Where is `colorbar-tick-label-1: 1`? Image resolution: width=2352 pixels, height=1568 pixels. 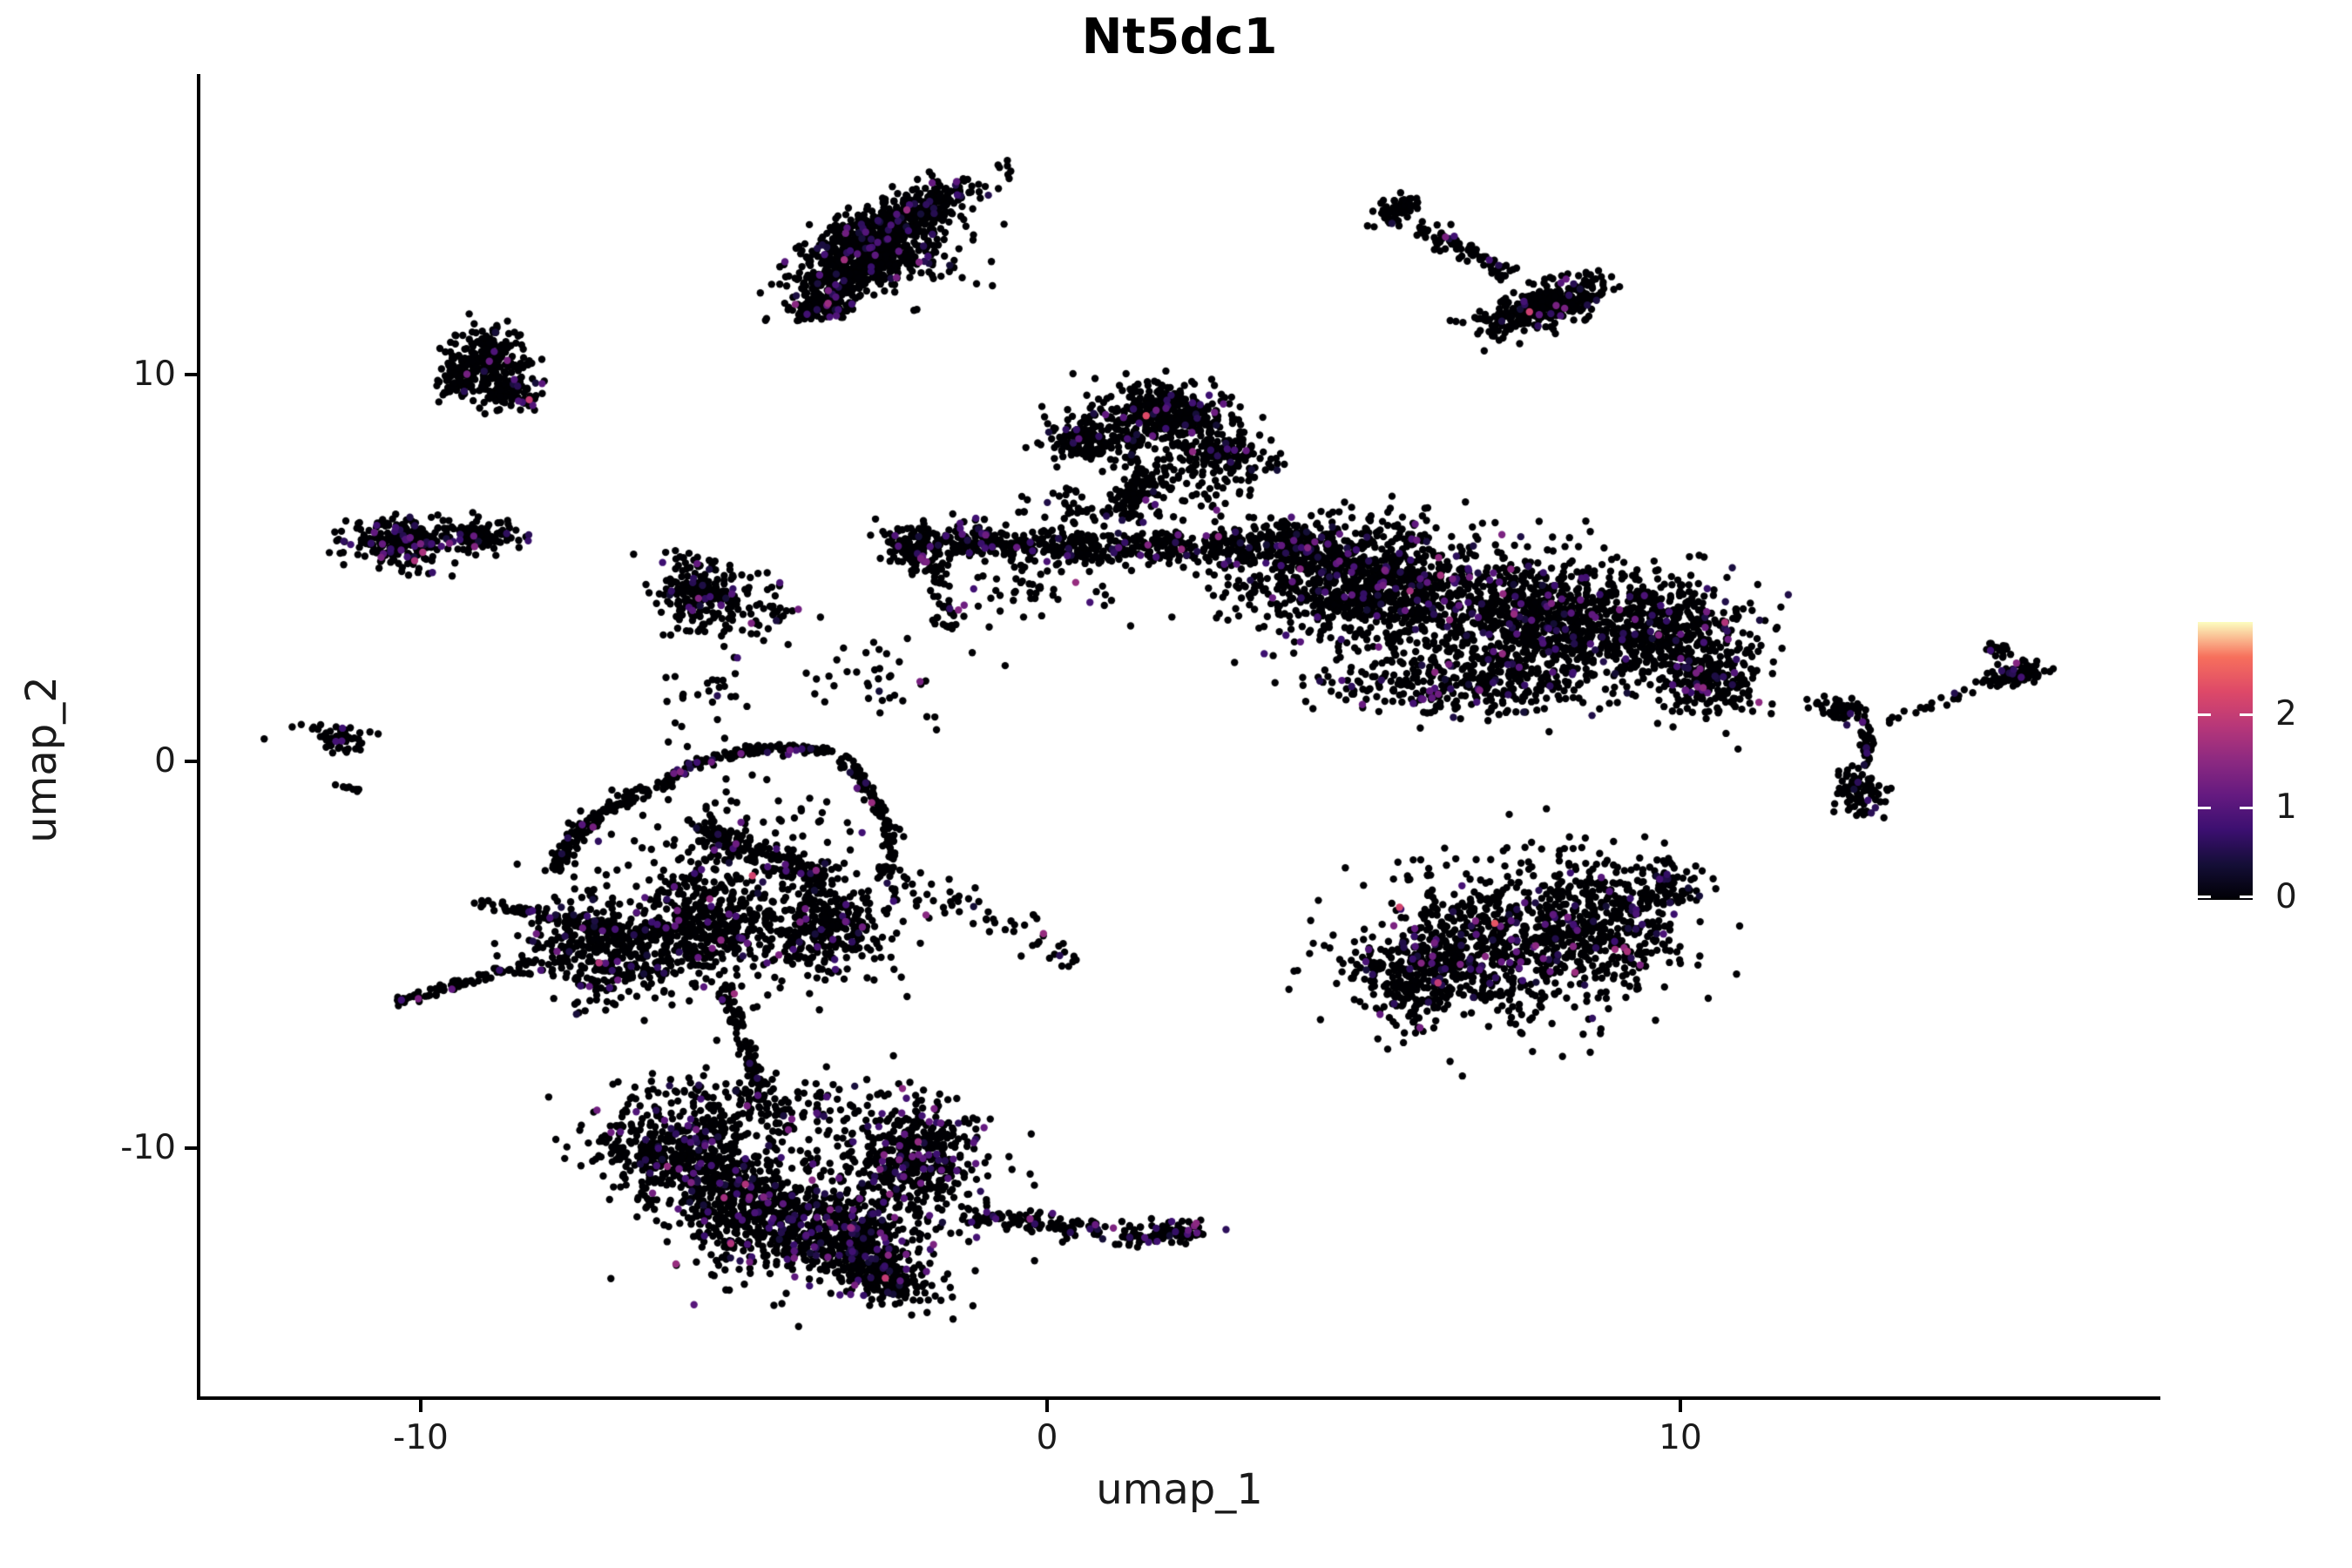
colorbar-tick-label-1: 1 is located at coordinates (2286, 807).